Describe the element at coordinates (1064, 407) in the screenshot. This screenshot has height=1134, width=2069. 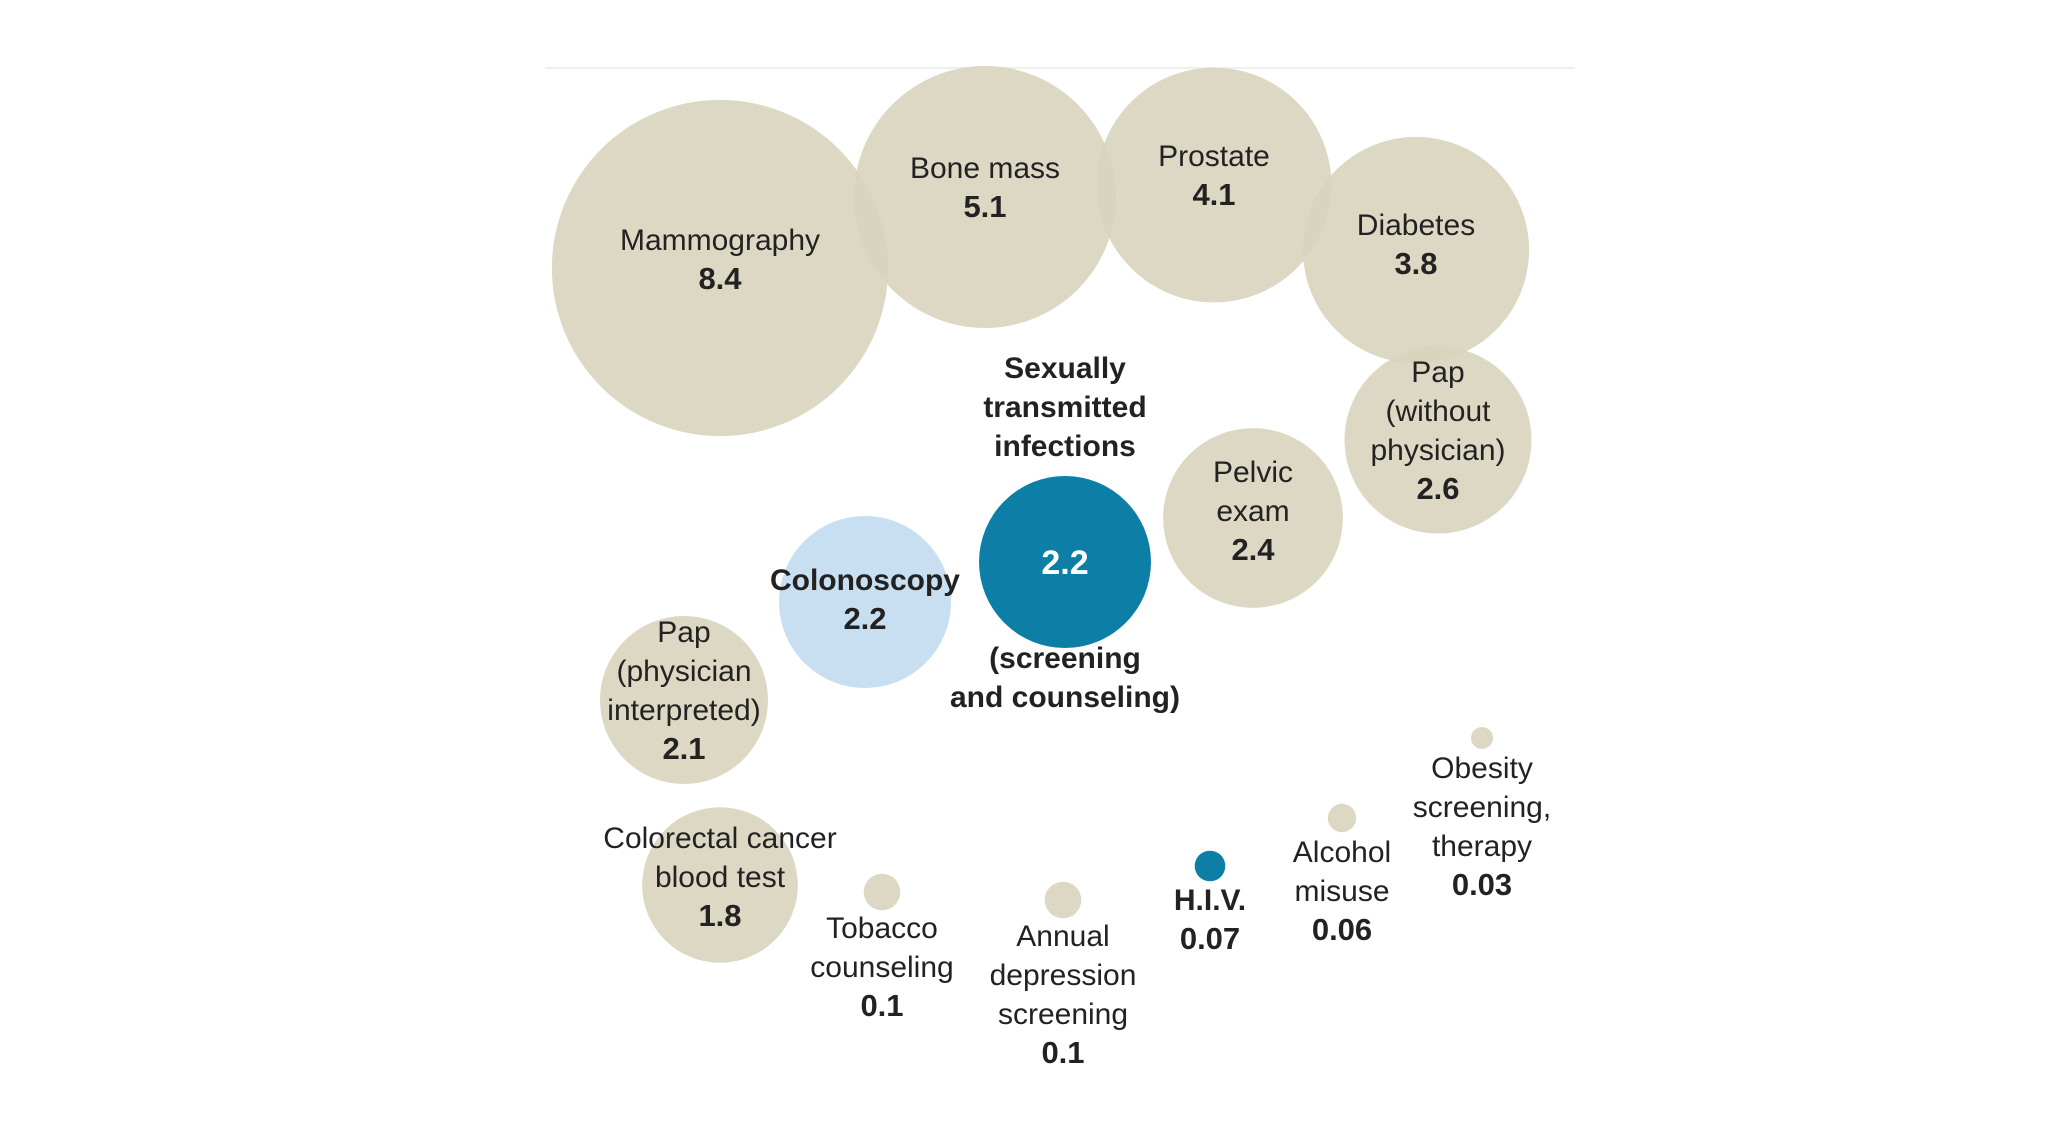
I see `bubble-label-line: transmitted` at that location.